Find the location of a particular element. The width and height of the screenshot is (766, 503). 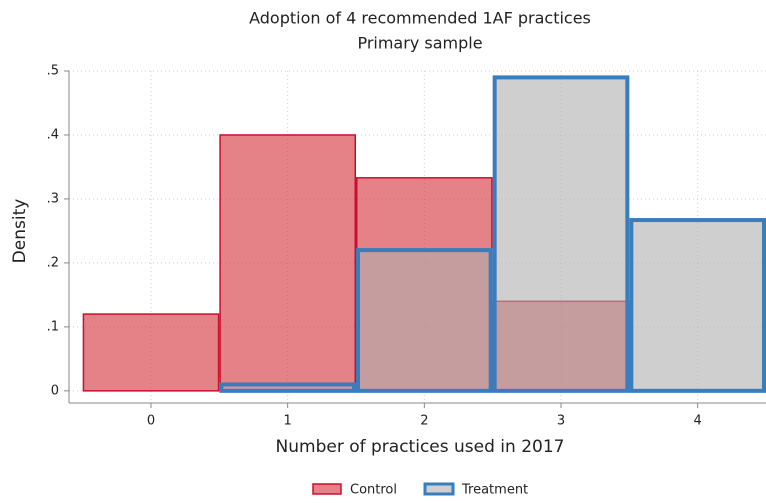

legend-label: Treatment is located at coordinates (494, 490).